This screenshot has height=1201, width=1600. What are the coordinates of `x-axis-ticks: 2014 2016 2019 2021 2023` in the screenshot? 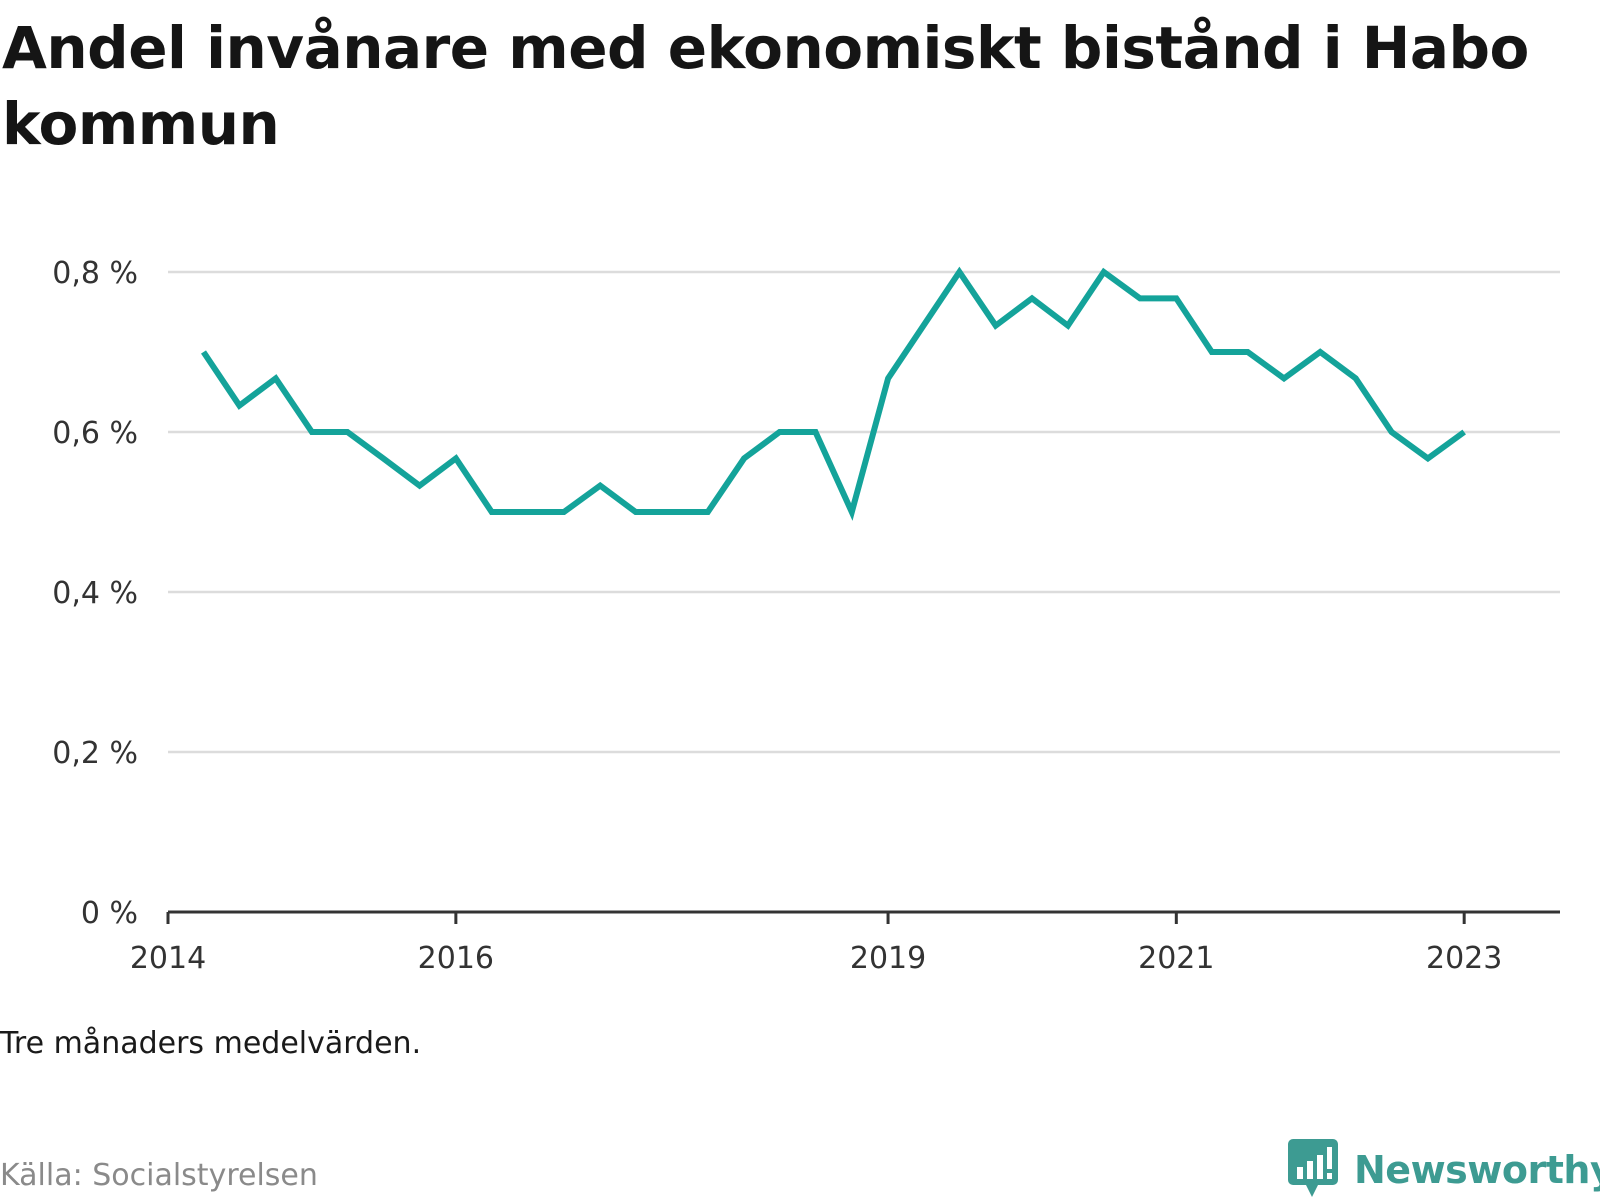 It's located at (816, 944).